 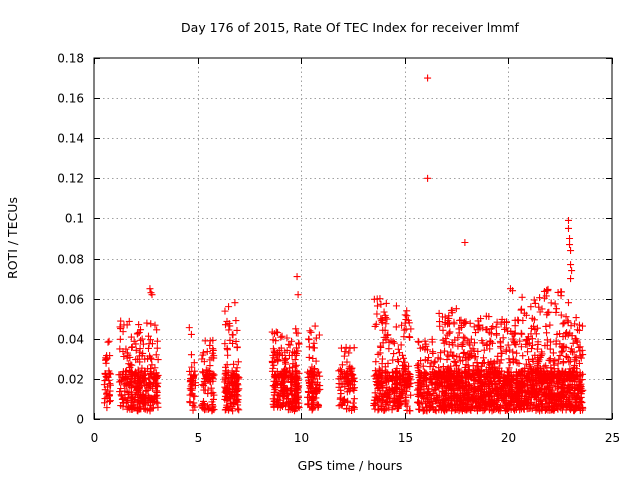 What do you see at coordinates (508, 438) in the screenshot?
I see `x-tick-label: 20` at bounding box center [508, 438].